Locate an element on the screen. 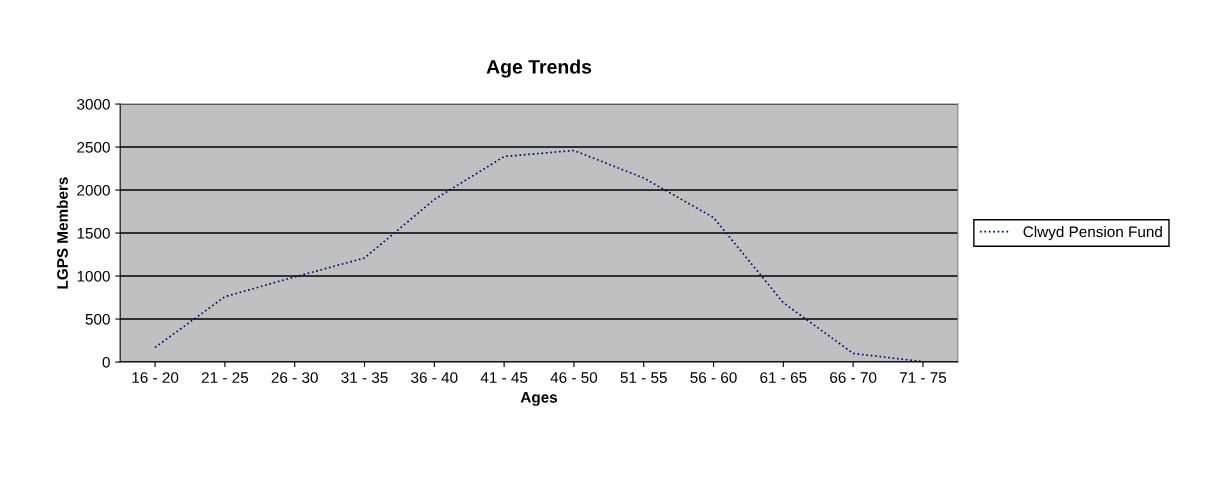 Image resolution: width=1214 pixels, height=484 pixels. x-tick-label: 16 - 20 is located at coordinates (155, 377).